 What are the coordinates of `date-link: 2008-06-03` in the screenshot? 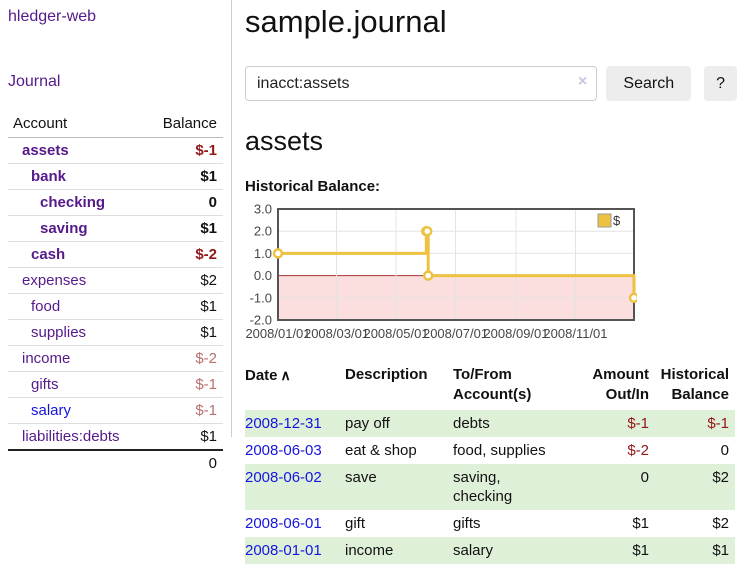 It's located at (283, 450).